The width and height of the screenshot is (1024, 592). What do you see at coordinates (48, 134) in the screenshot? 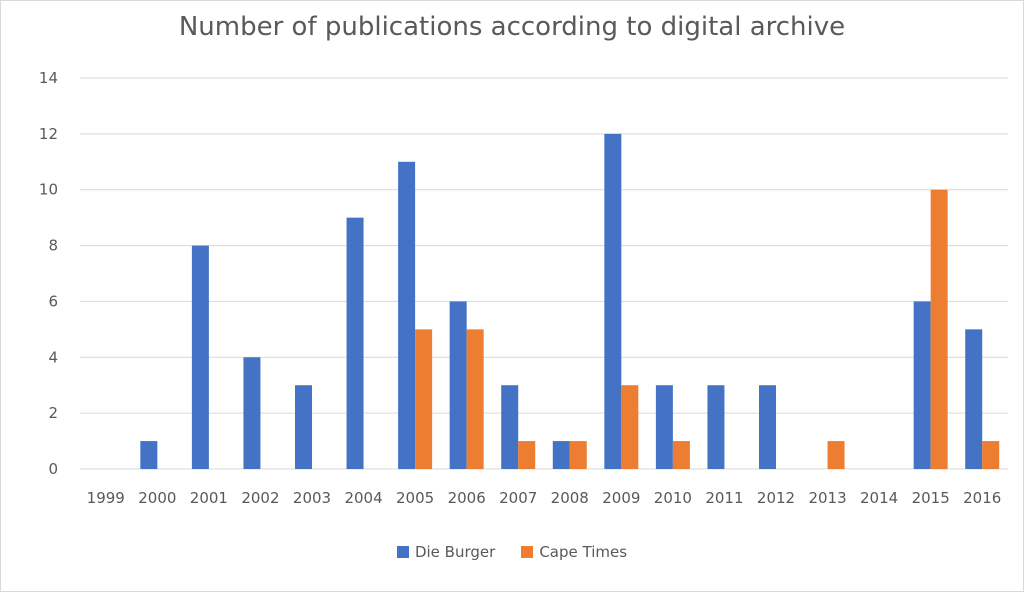
I see `y-tick-label: 12` at bounding box center [48, 134].